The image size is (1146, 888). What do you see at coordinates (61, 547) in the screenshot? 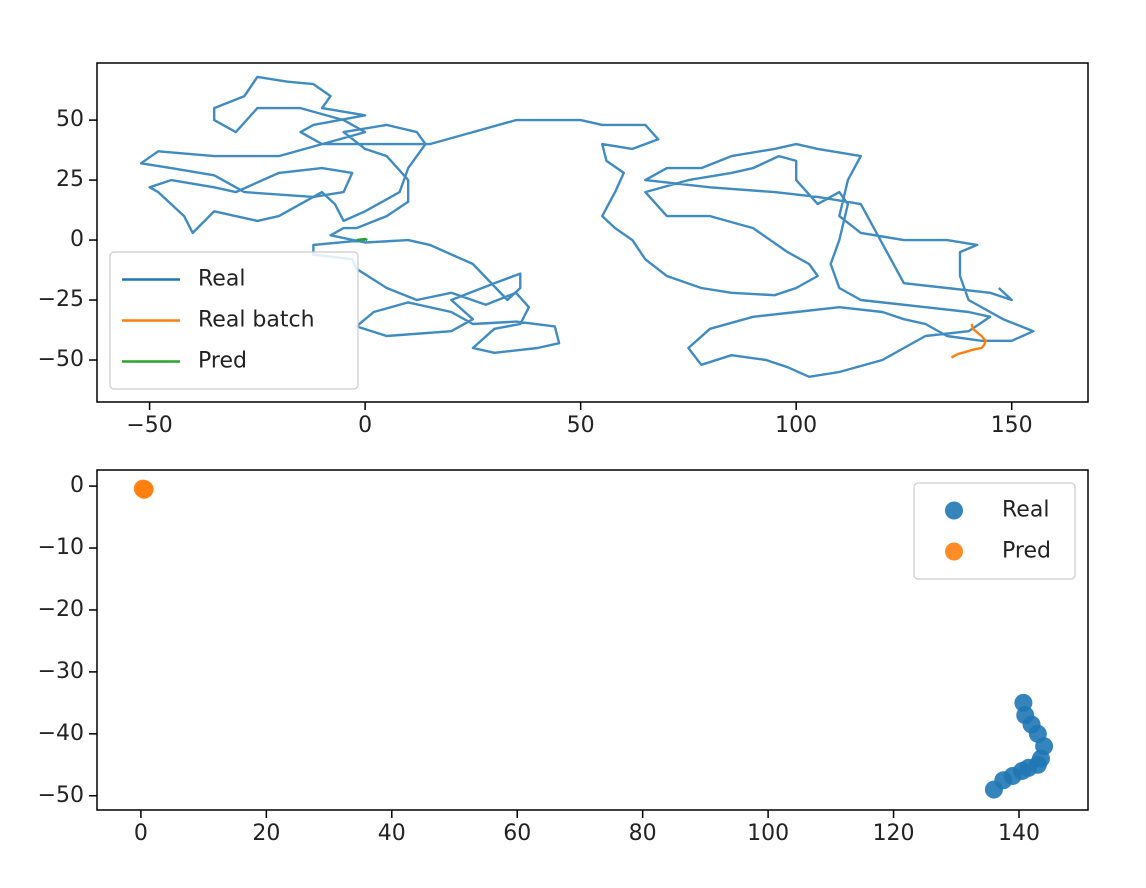
I see `y-tick-label: −10` at bounding box center [61, 547].